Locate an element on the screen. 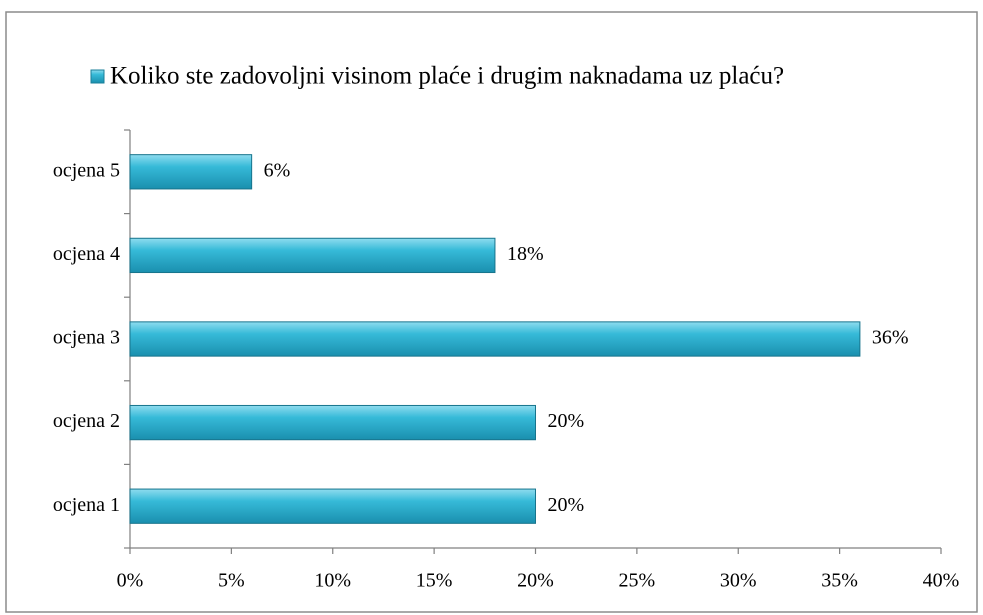 This screenshot has height=615, width=983. value-label: 36% is located at coordinates (890, 338).